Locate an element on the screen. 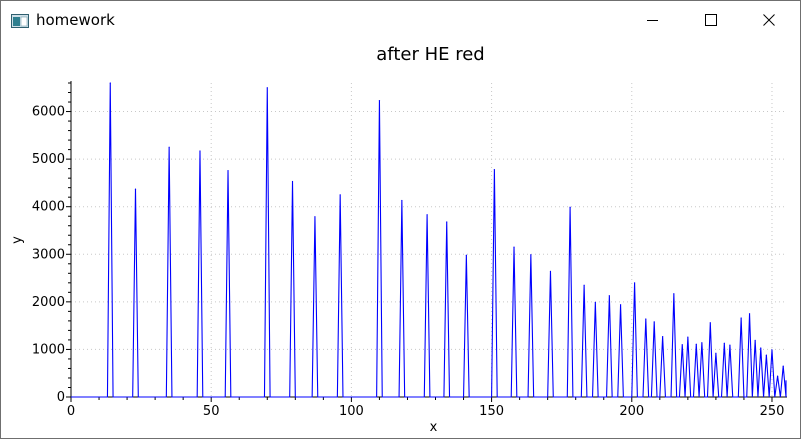 The image size is (801, 439). maximize-icon is located at coordinates (711, 20).